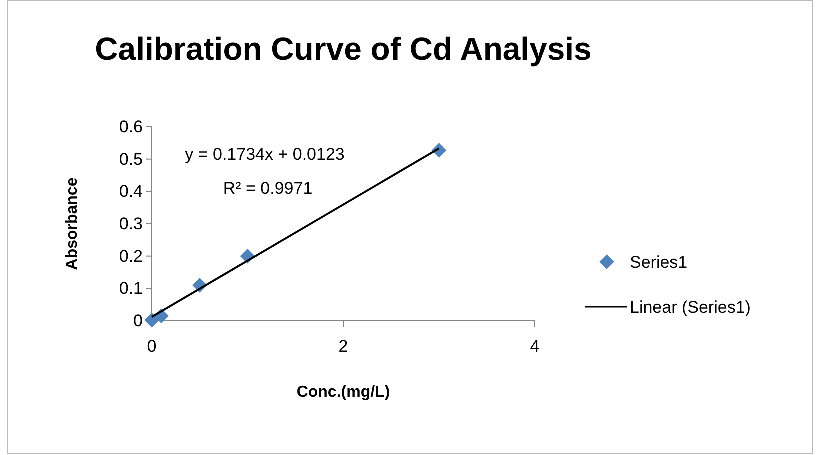 This screenshot has height=455, width=822. What do you see at coordinates (131, 159) in the screenshot?
I see `y-tick-label: 0.5` at bounding box center [131, 159].